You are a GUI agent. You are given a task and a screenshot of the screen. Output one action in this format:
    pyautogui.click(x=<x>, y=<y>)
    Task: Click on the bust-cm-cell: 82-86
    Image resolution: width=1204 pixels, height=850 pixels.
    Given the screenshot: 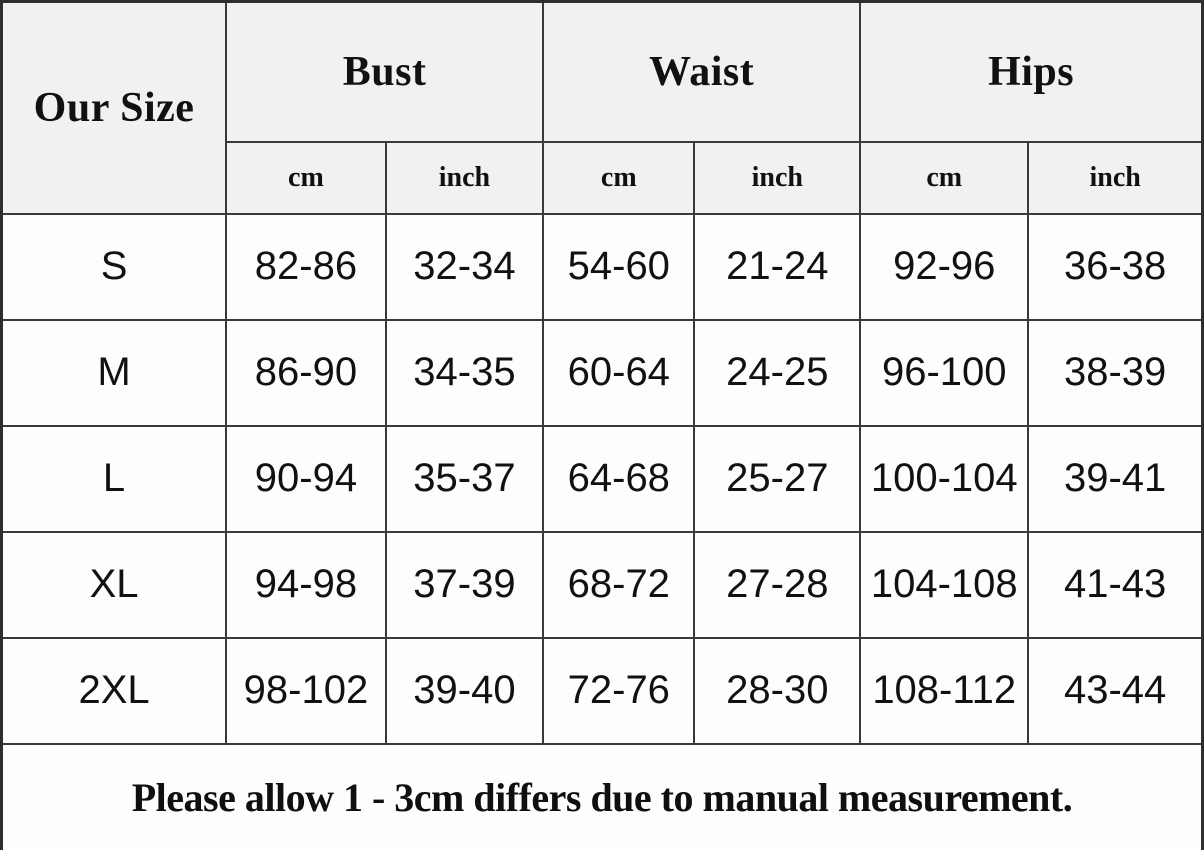 What is the action you would take?
    pyautogui.click(x=306, y=266)
    